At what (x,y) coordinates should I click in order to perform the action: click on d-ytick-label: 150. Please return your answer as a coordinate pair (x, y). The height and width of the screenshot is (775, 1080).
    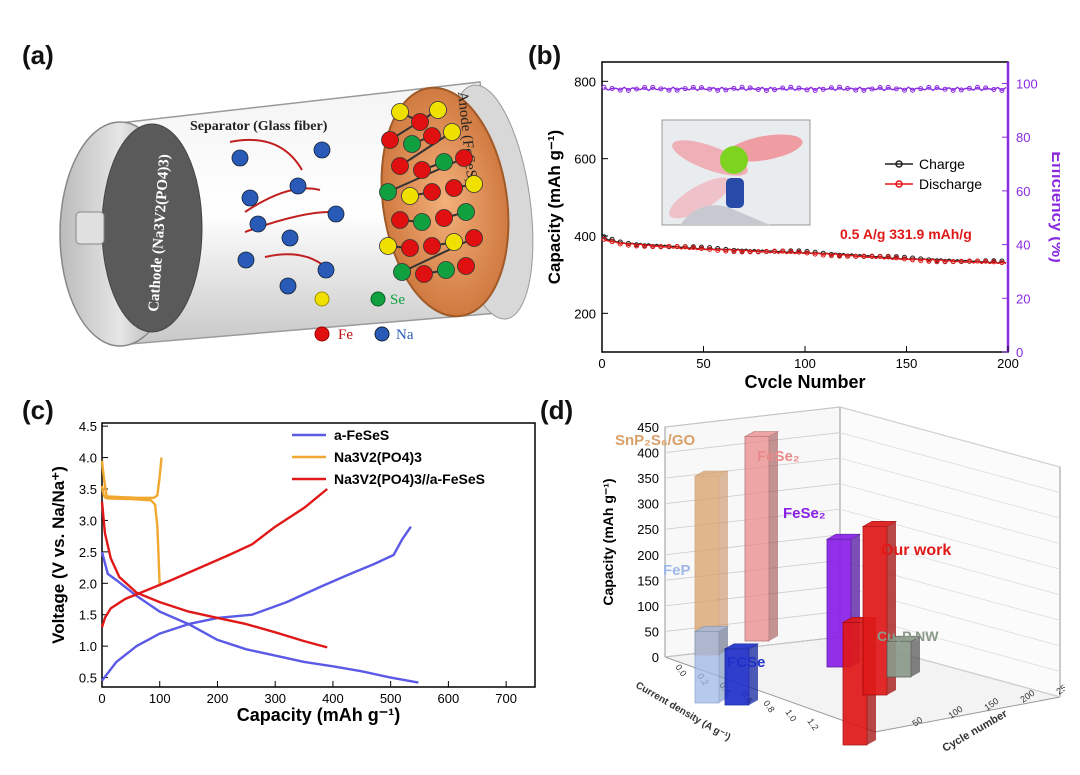
    Looking at the image, I should click on (648, 580).